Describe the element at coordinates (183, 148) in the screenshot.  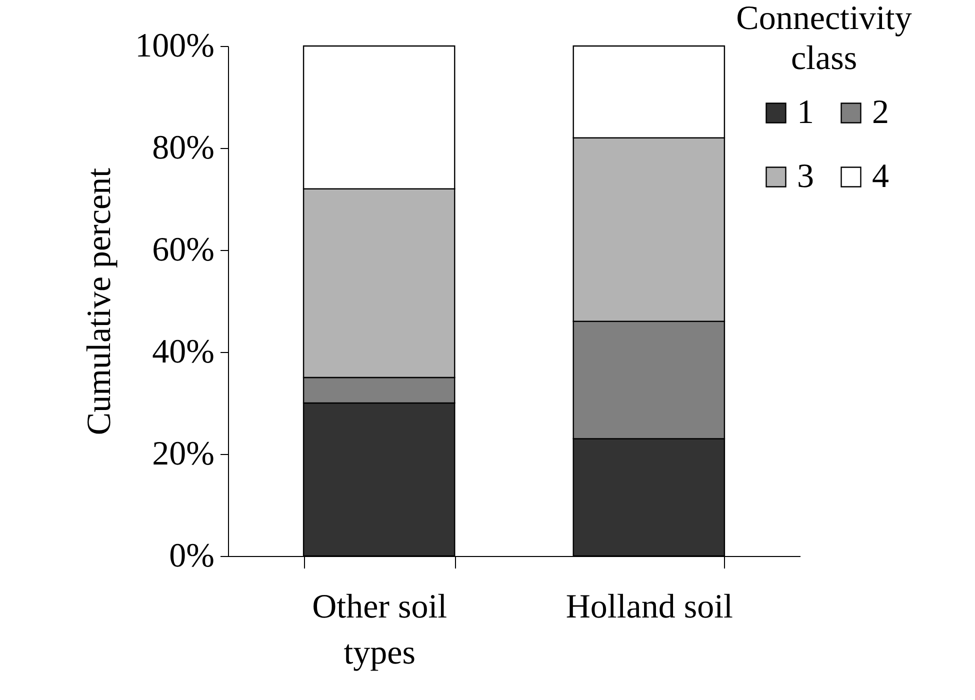
I see `y-tick-label: 80%` at that location.